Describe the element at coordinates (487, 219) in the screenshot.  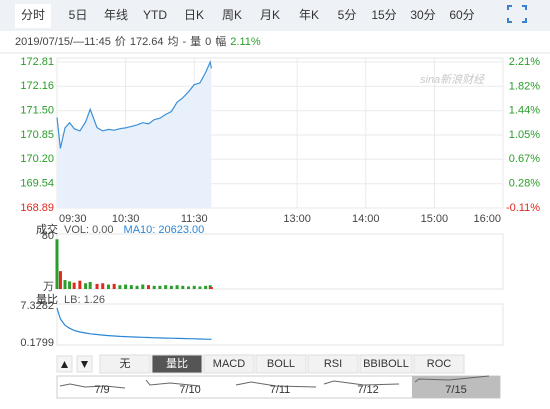
I see `x-tick-label: 16:00` at that location.